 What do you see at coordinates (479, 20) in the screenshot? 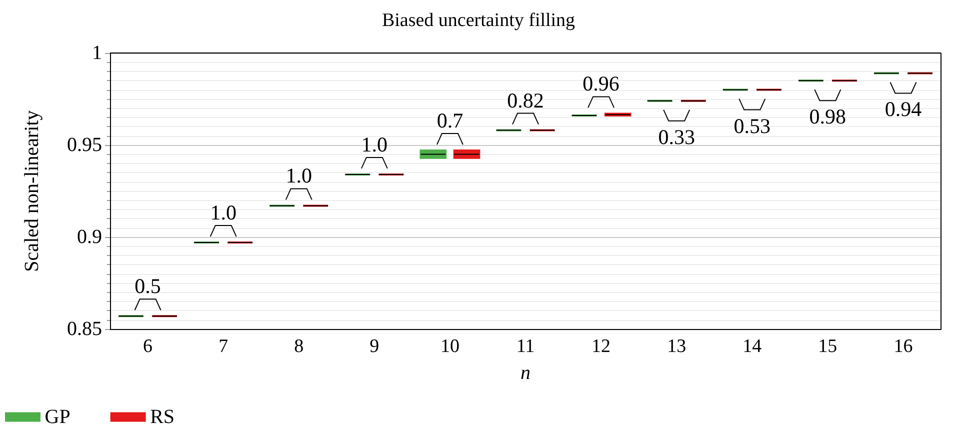
I see `chart-title: Biased uncertainty filling` at bounding box center [479, 20].